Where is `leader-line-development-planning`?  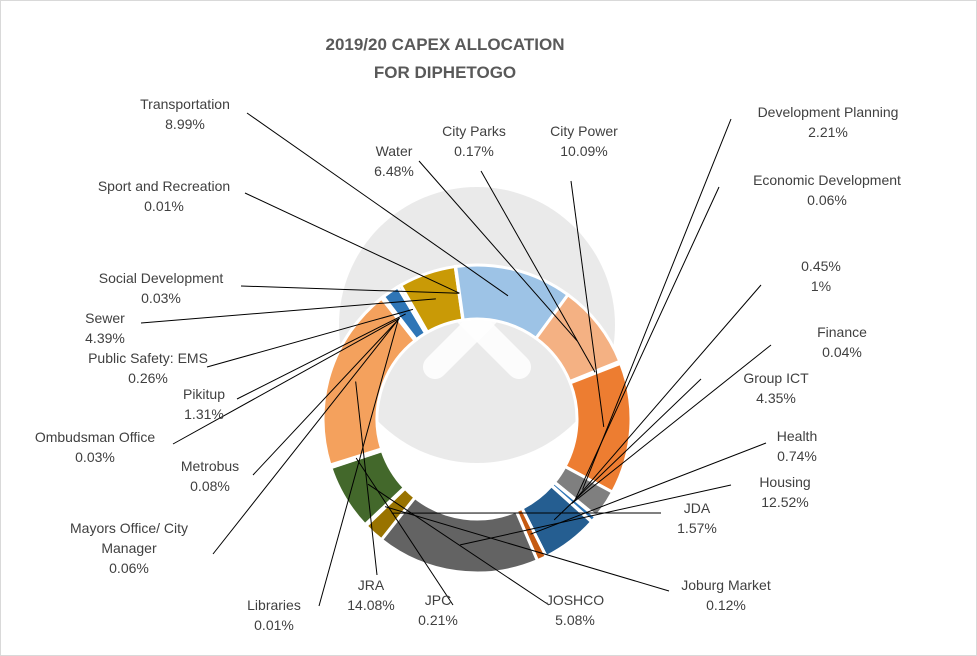
leader-line-development-planning is located at coordinates (657, 304).